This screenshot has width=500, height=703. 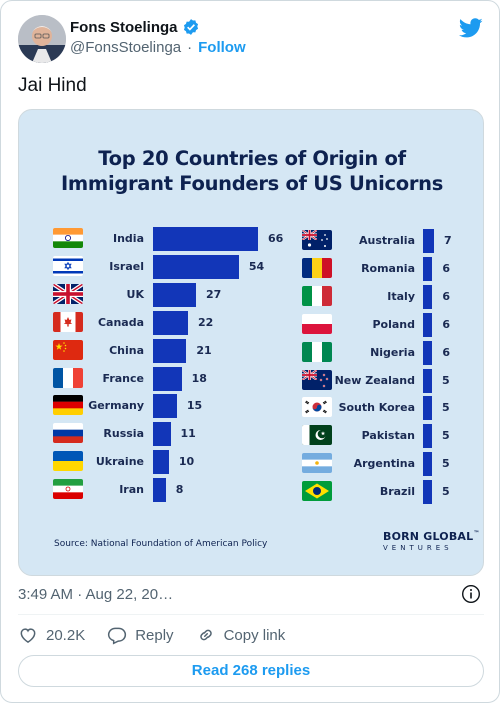 I want to click on bar-value-label: 11, so click(x=188, y=434).